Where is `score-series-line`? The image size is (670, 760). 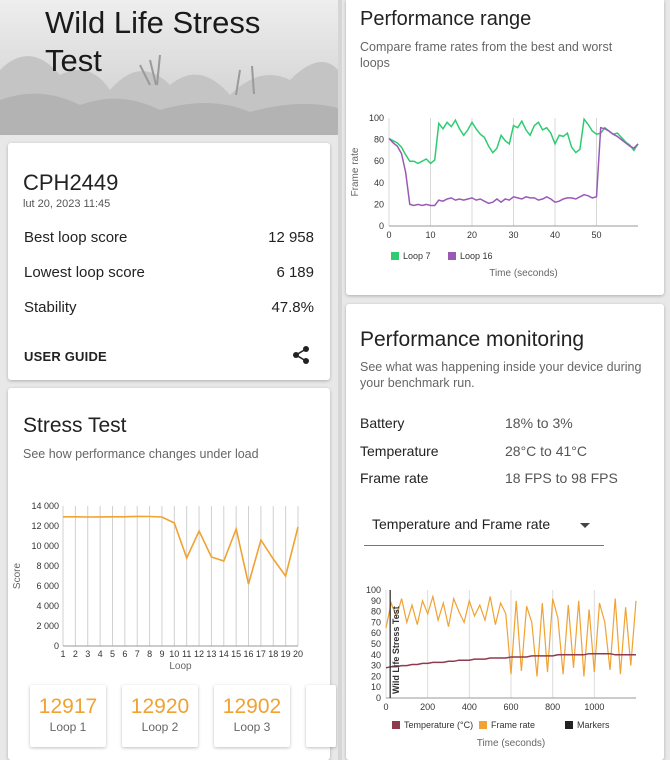
score-series-line is located at coordinates (181, 550).